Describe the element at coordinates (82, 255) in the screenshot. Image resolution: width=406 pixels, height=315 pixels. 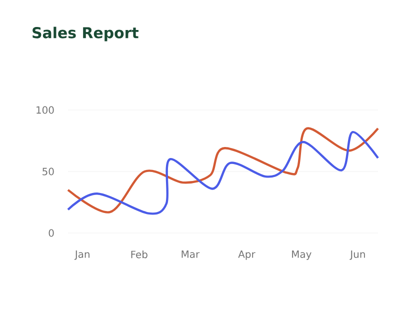
I see `x-tick-label: Jan` at that location.